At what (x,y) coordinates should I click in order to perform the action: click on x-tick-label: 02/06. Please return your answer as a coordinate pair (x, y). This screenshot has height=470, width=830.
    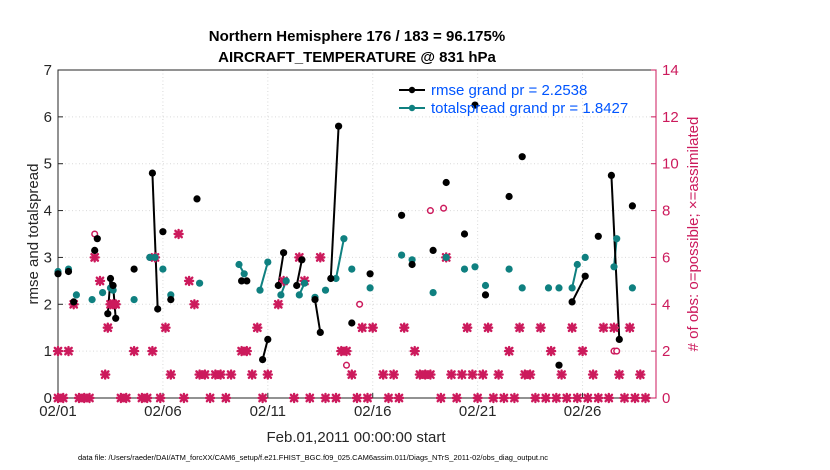
    Looking at the image, I should click on (163, 411).